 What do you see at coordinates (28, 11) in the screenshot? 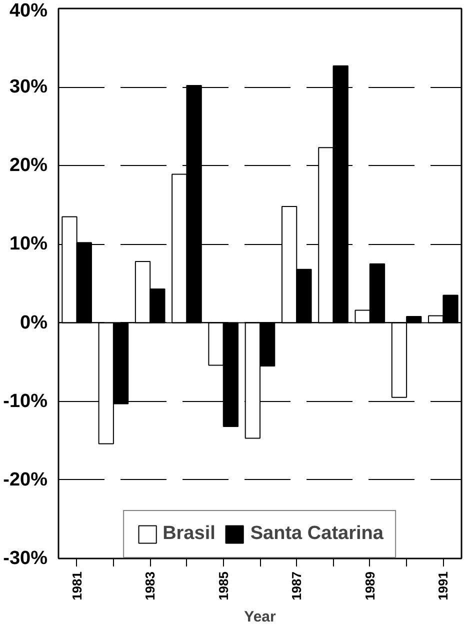
I see `y-tick-label: 40%` at bounding box center [28, 11].